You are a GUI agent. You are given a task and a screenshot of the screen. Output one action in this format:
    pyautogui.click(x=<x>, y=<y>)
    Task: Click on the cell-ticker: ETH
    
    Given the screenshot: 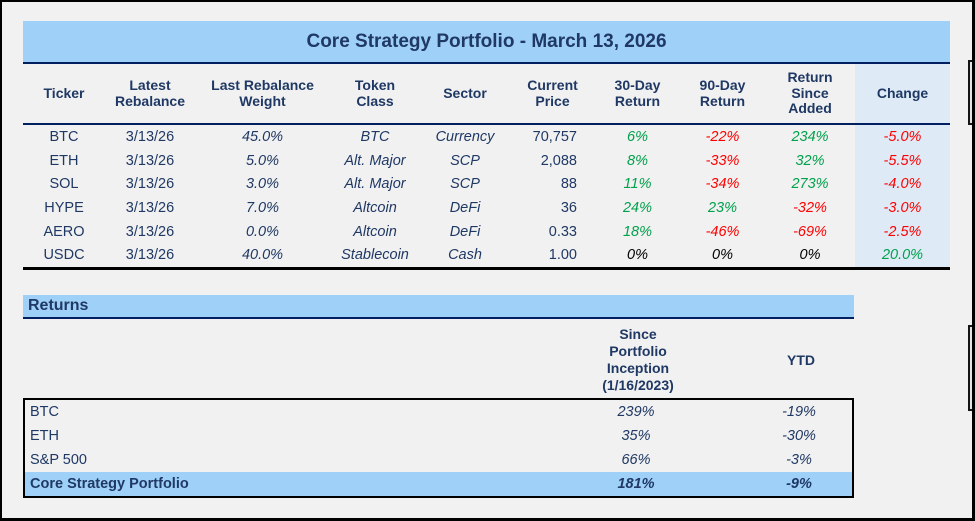 What is the action you would take?
    pyautogui.click(x=64, y=160)
    